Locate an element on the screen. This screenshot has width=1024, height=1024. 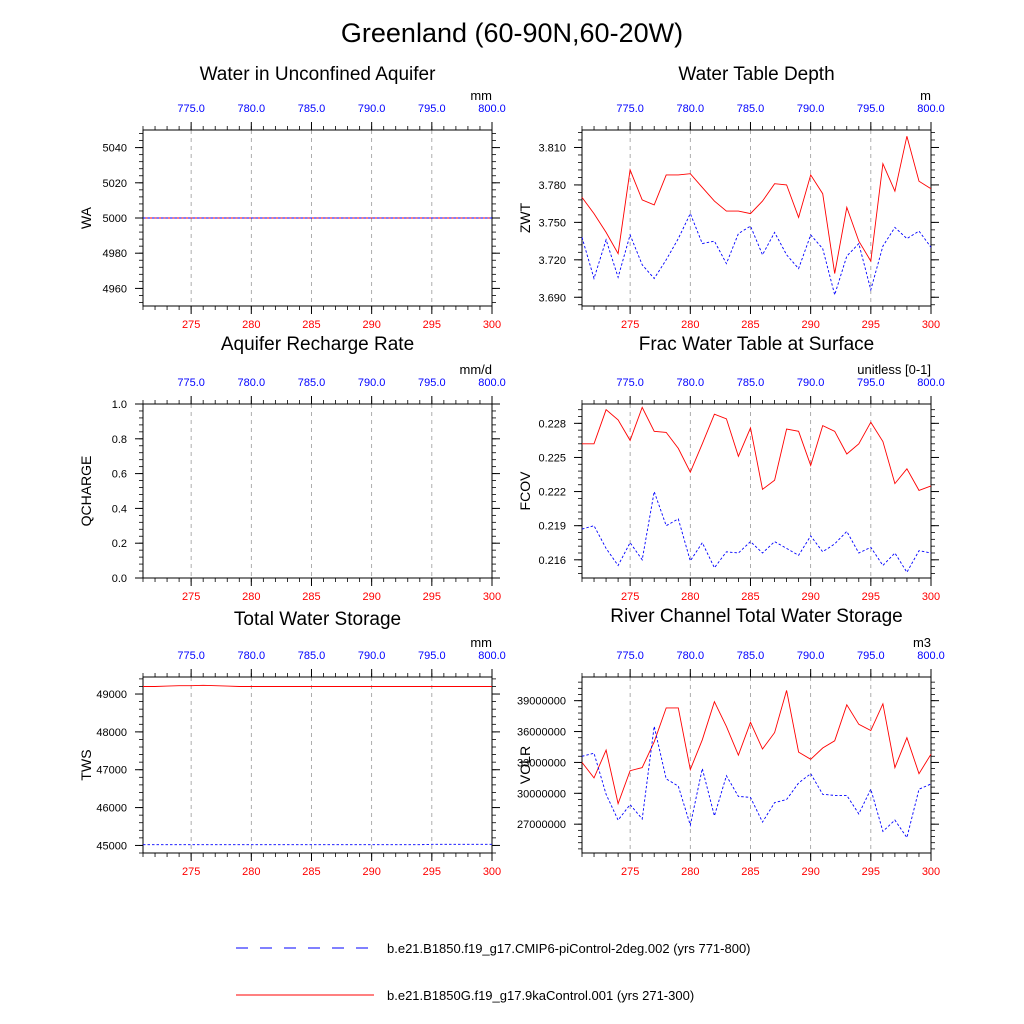
y-tick-label: 4960 is located at coordinates (115, 289).